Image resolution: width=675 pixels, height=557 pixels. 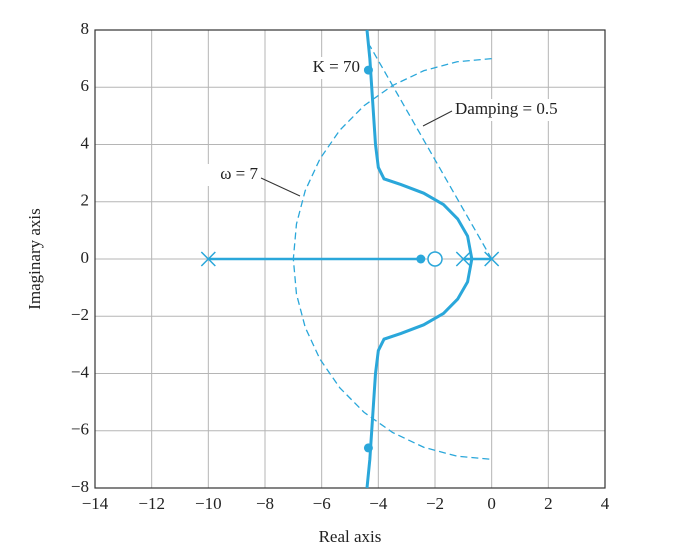 What do you see at coordinates (85, 142) in the screenshot?
I see `y-tick-label: 4` at bounding box center [85, 142].